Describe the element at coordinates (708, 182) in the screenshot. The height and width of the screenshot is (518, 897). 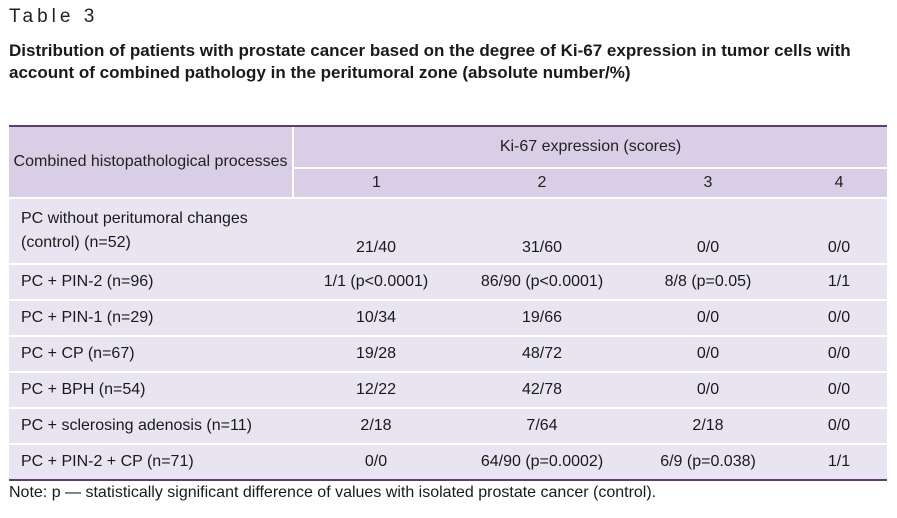
I see `score-header-3: 3` at that location.